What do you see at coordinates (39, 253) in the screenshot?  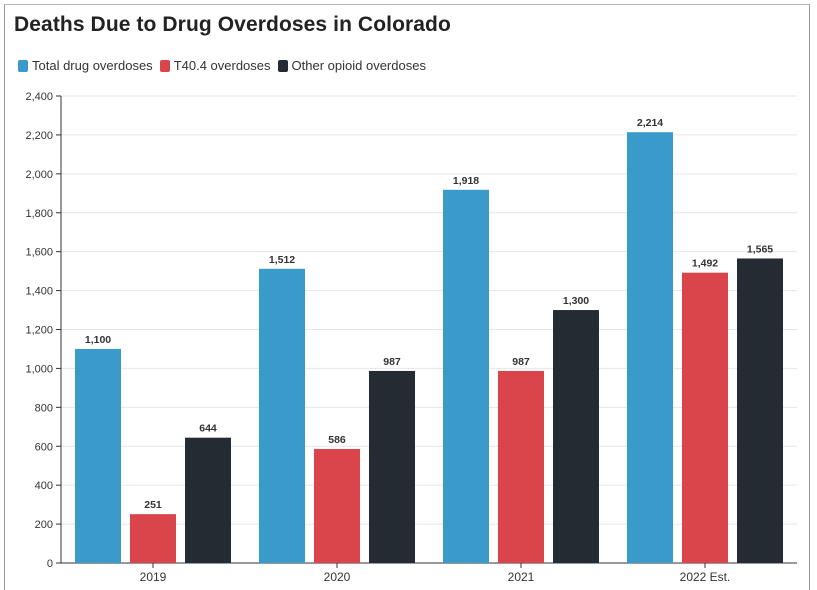 I see `y-tick-label: 1,600` at bounding box center [39, 253].